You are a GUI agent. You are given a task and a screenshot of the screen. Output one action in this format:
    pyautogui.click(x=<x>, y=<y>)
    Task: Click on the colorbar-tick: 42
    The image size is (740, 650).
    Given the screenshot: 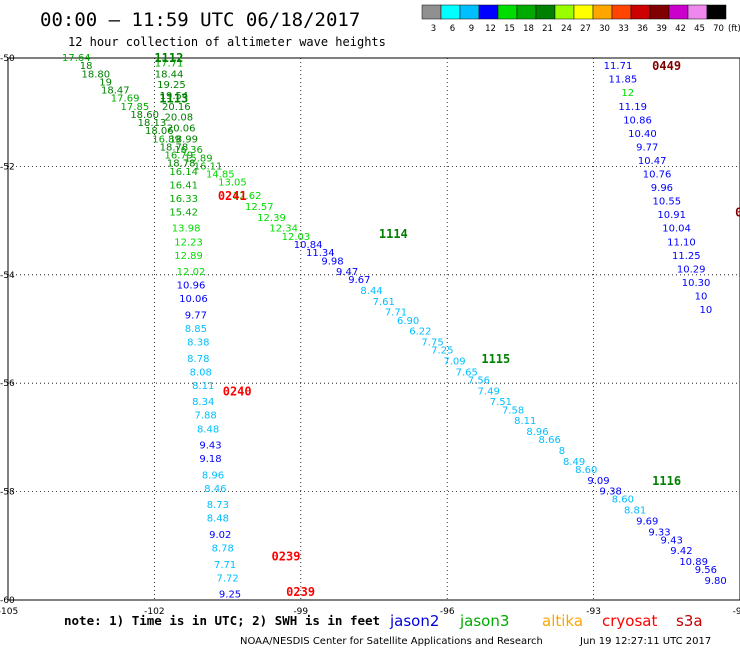 What is the action you would take?
    pyautogui.click(x=680, y=29)
    